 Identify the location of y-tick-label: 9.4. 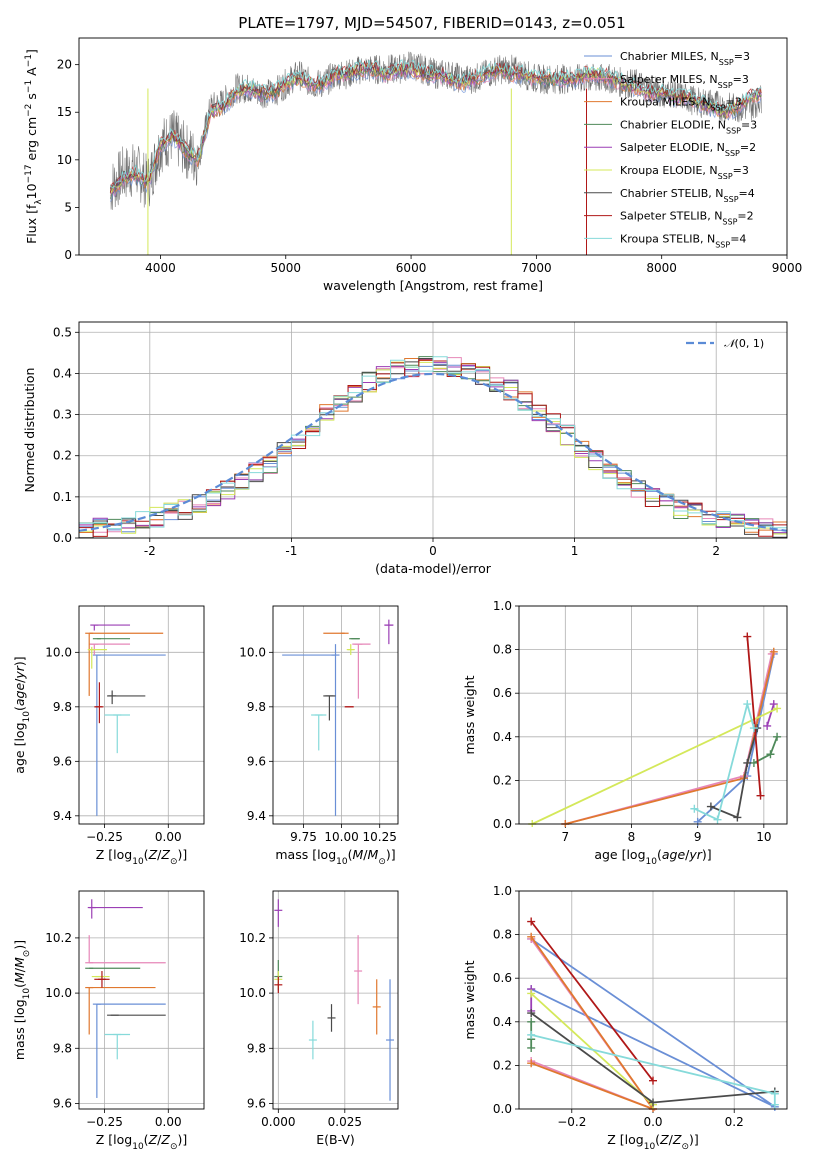
(62, 816).